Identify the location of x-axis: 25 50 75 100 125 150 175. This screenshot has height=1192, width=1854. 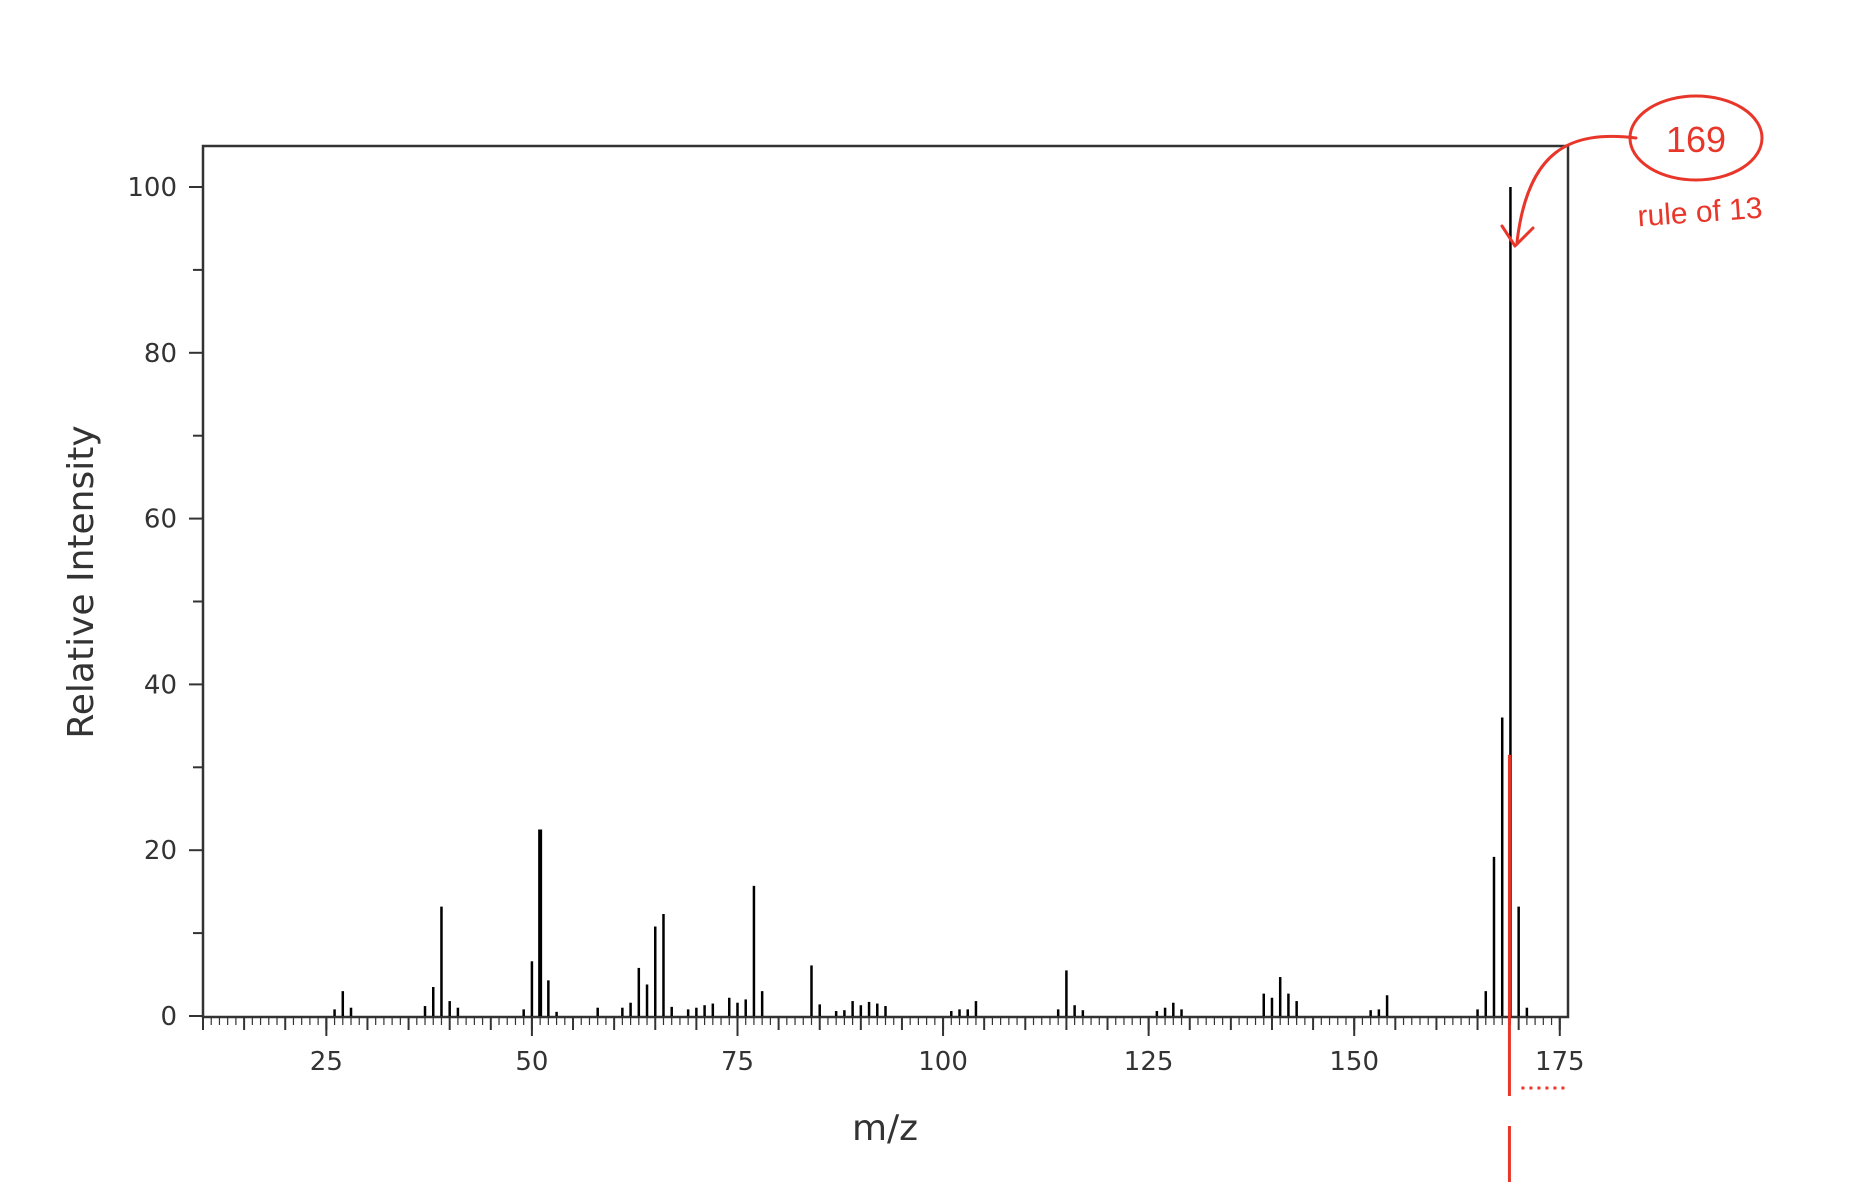
(947, 1046).